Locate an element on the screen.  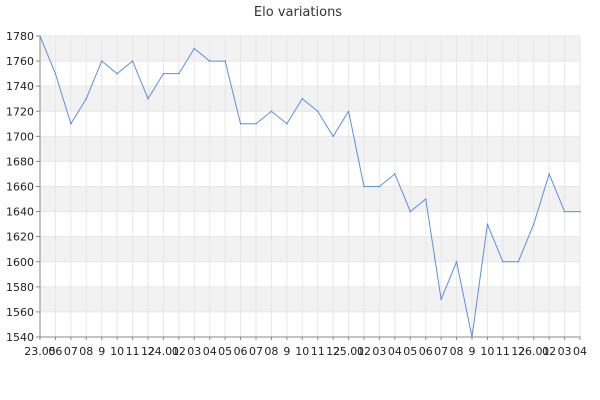
y-tick-label: 1540 is located at coordinates (20, 337).